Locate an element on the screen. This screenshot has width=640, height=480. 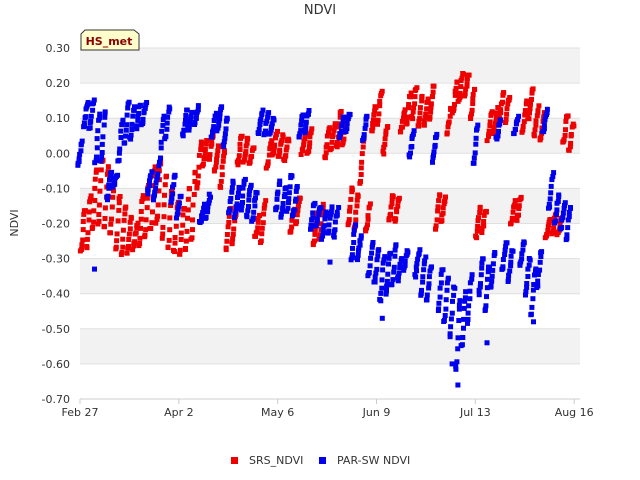
legend-item-srs: SRS_NDVI is located at coordinates (267, 460).